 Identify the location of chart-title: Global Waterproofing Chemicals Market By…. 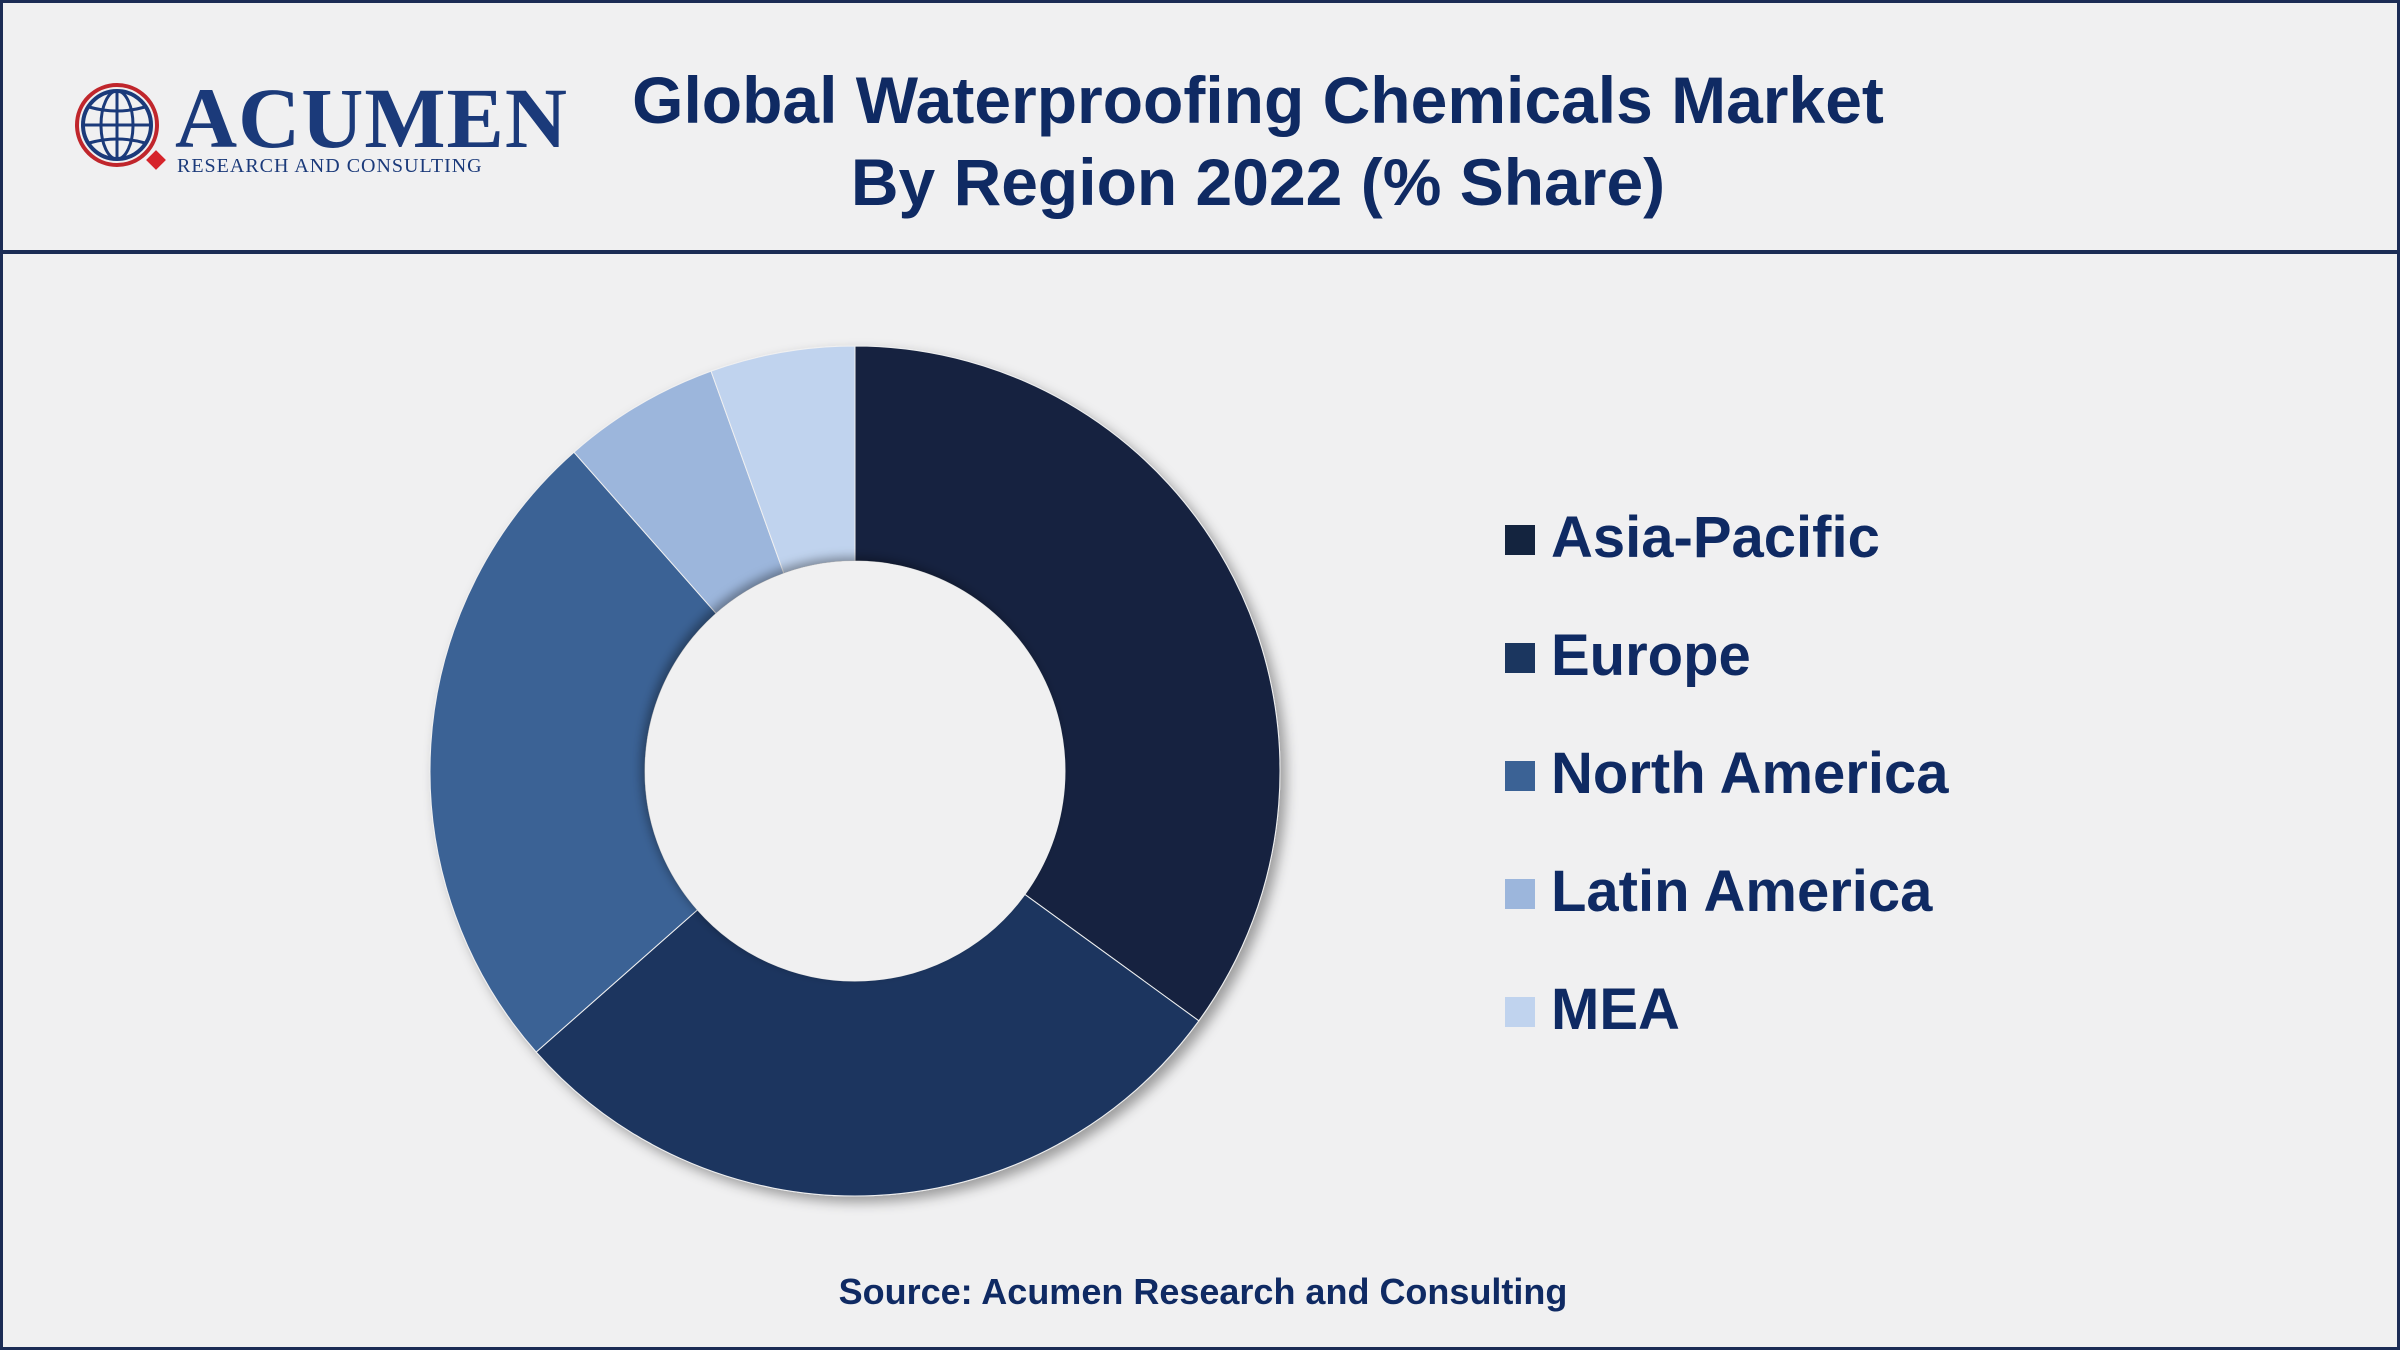
(1258, 141).